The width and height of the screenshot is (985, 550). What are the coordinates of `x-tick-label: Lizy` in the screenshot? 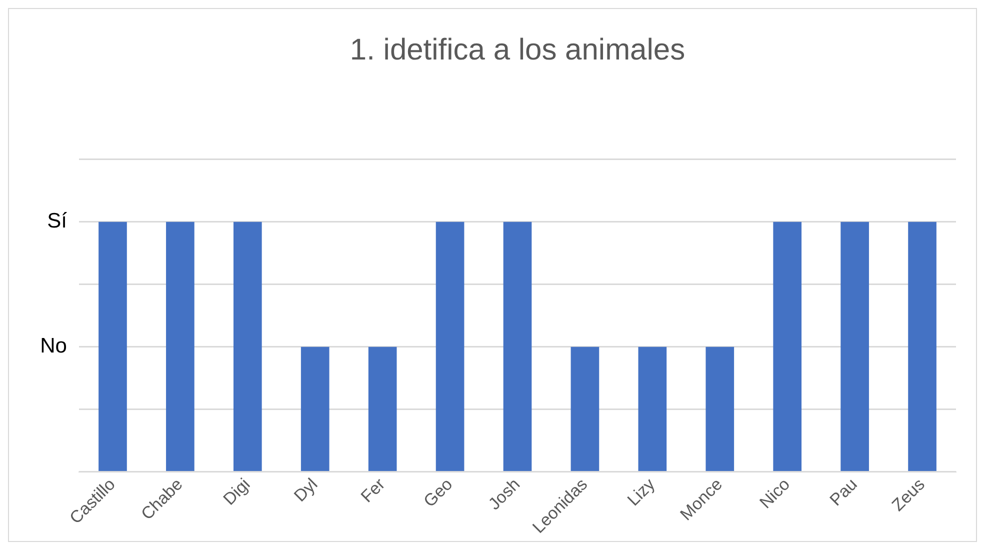 It's located at (641, 492).